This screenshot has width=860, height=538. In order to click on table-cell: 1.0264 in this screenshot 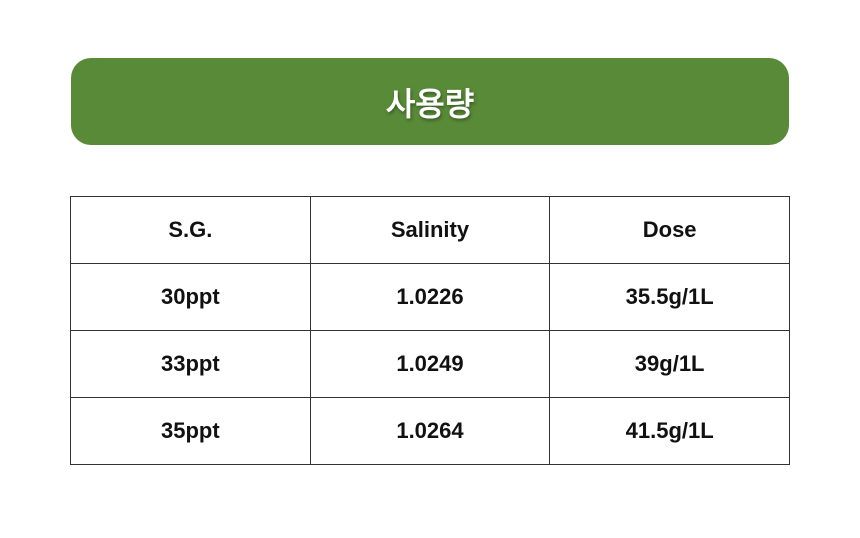, I will do `click(430, 431)`.